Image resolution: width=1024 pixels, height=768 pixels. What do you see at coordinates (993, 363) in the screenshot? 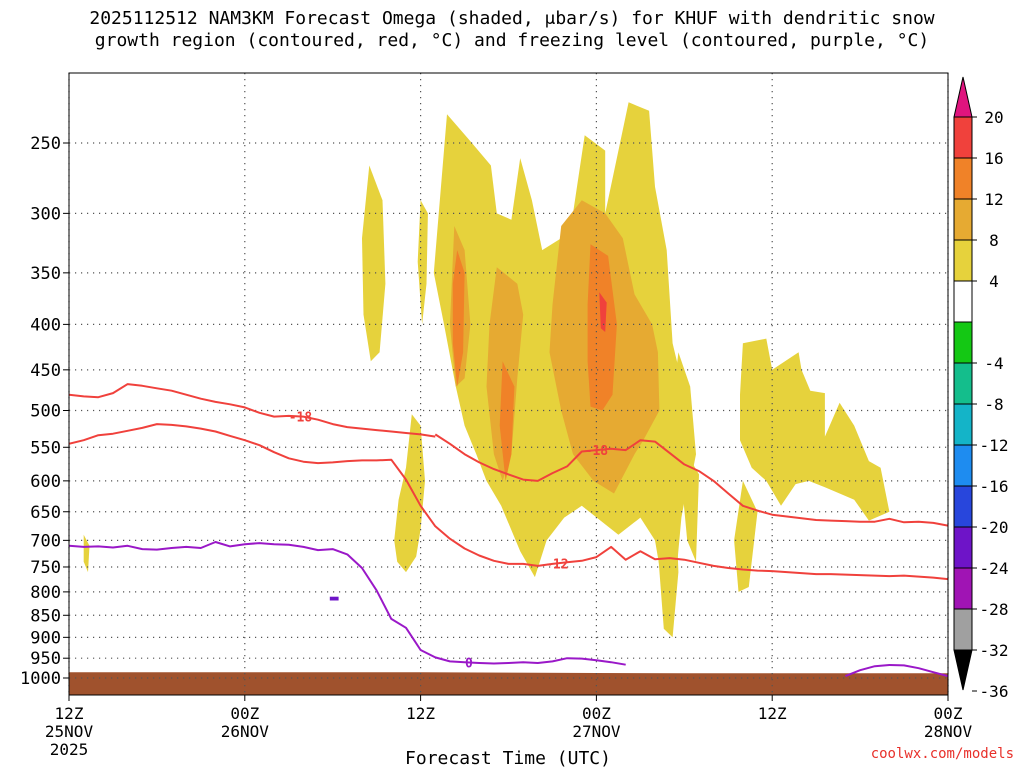
I see `colorbar-label-5: -4` at bounding box center [993, 363].